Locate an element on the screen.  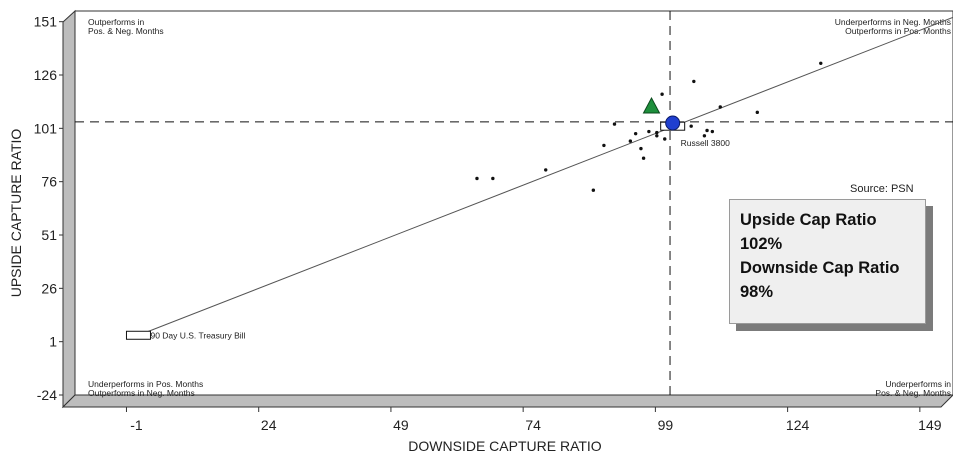
peer-points is located at coordinates (649, 126).